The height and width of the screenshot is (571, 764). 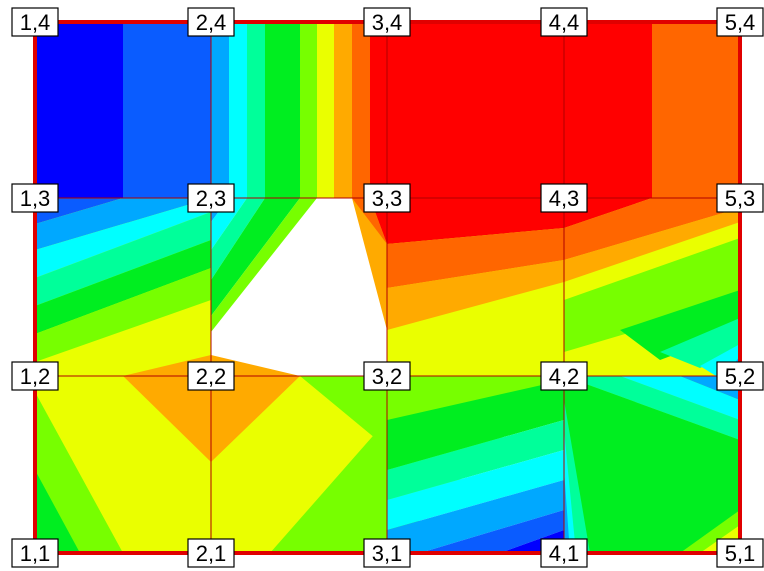 I want to click on band-lime-mid2, so click(x=264, y=265).